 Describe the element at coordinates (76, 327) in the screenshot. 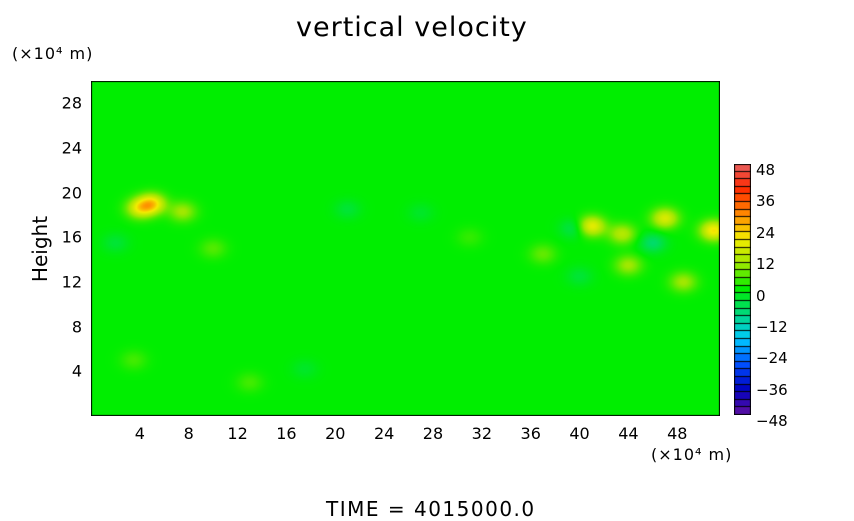

I see `y-tick-label: 8` at that location.